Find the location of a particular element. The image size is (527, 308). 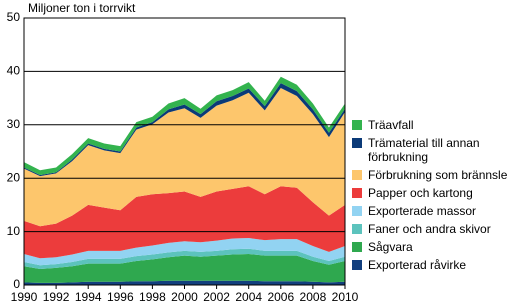

legend-label: Faner och andra skivor is located at coordinates (429, 229).